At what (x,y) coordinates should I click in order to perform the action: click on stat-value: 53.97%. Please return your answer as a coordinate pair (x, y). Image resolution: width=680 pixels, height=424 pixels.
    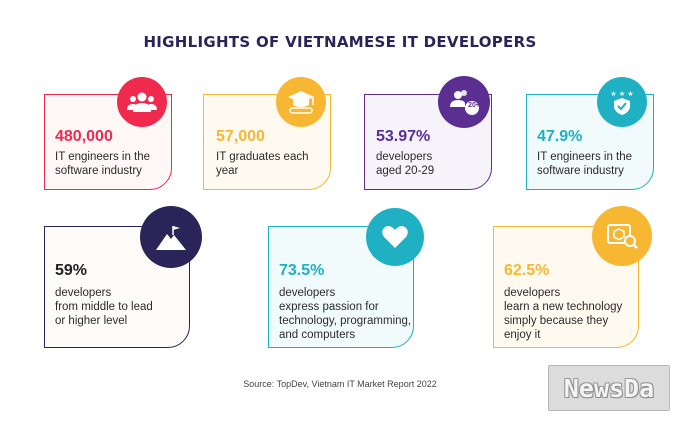
    Looking at the image, I should click on (403, 136).